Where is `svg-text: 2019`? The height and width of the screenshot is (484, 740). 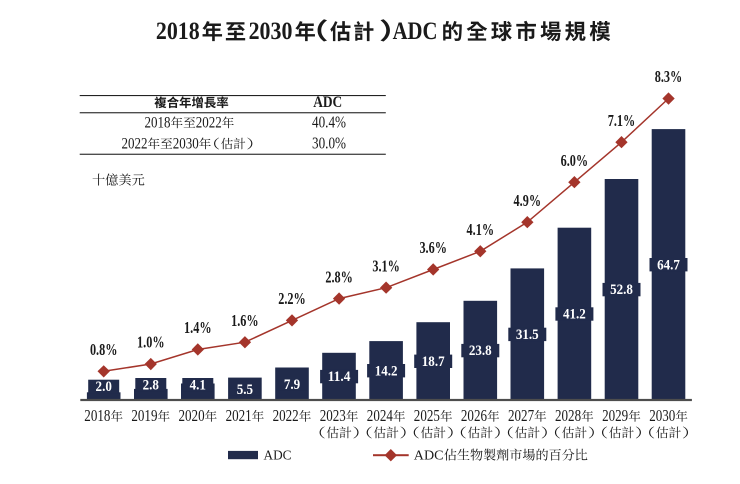
svg-text: 2019 is located at coordinates (144, 415).